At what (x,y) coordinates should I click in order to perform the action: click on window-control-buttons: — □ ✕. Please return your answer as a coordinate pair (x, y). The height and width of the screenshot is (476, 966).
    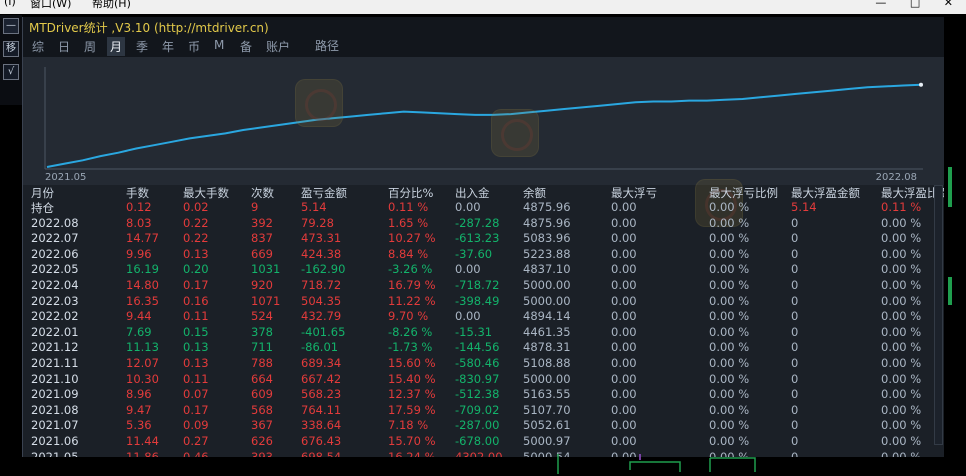
    Looking at the image, I should click on (919, 4).